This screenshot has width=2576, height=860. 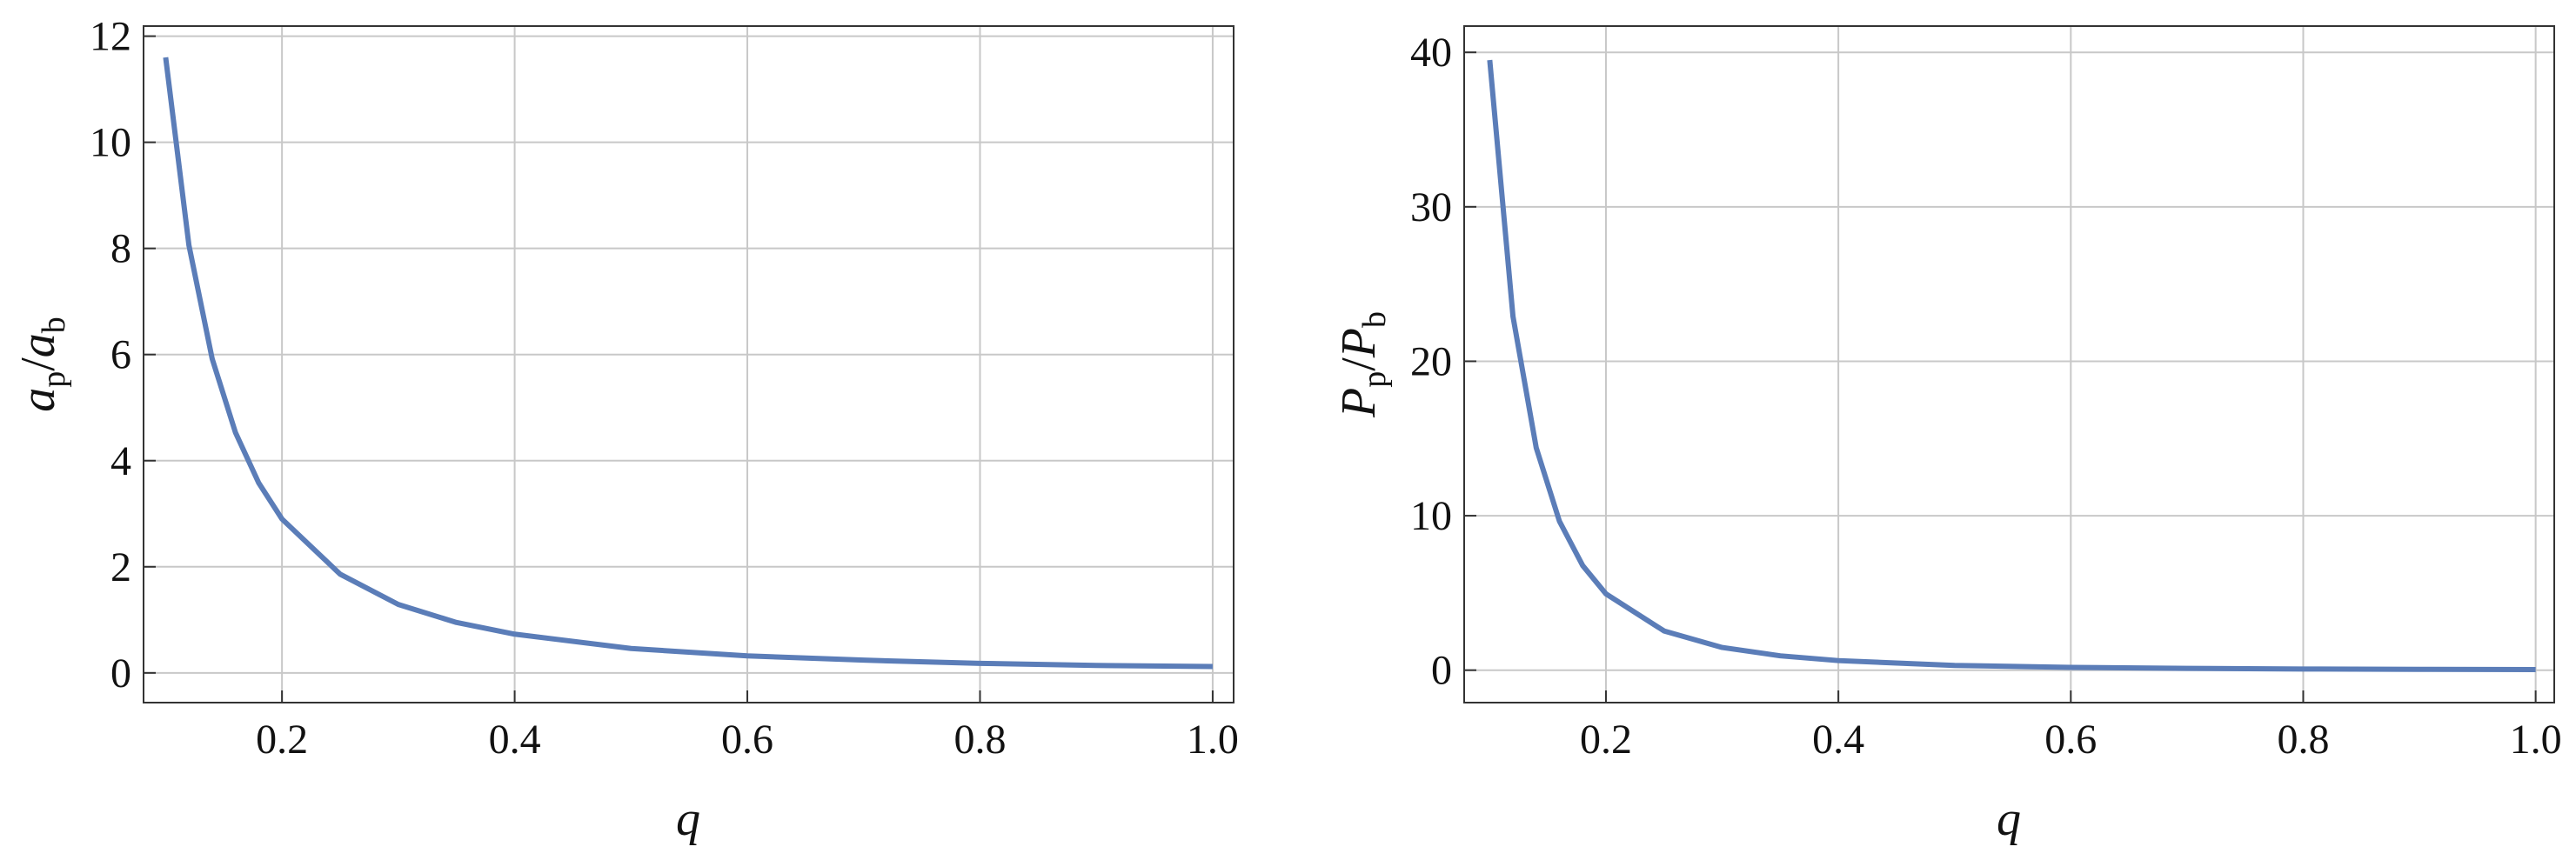 I want to click on y-axis-label: Pp/Pb, so click(x=1362, y=364).